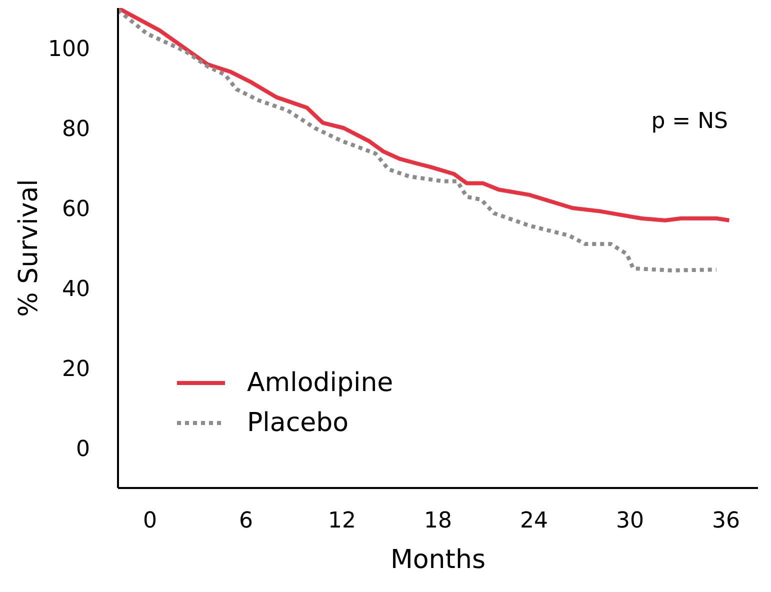  What do you see at coordinates (246, 521) in the screenshot?
I see `x-tick-label: 6` at bounding box center [246, 521].